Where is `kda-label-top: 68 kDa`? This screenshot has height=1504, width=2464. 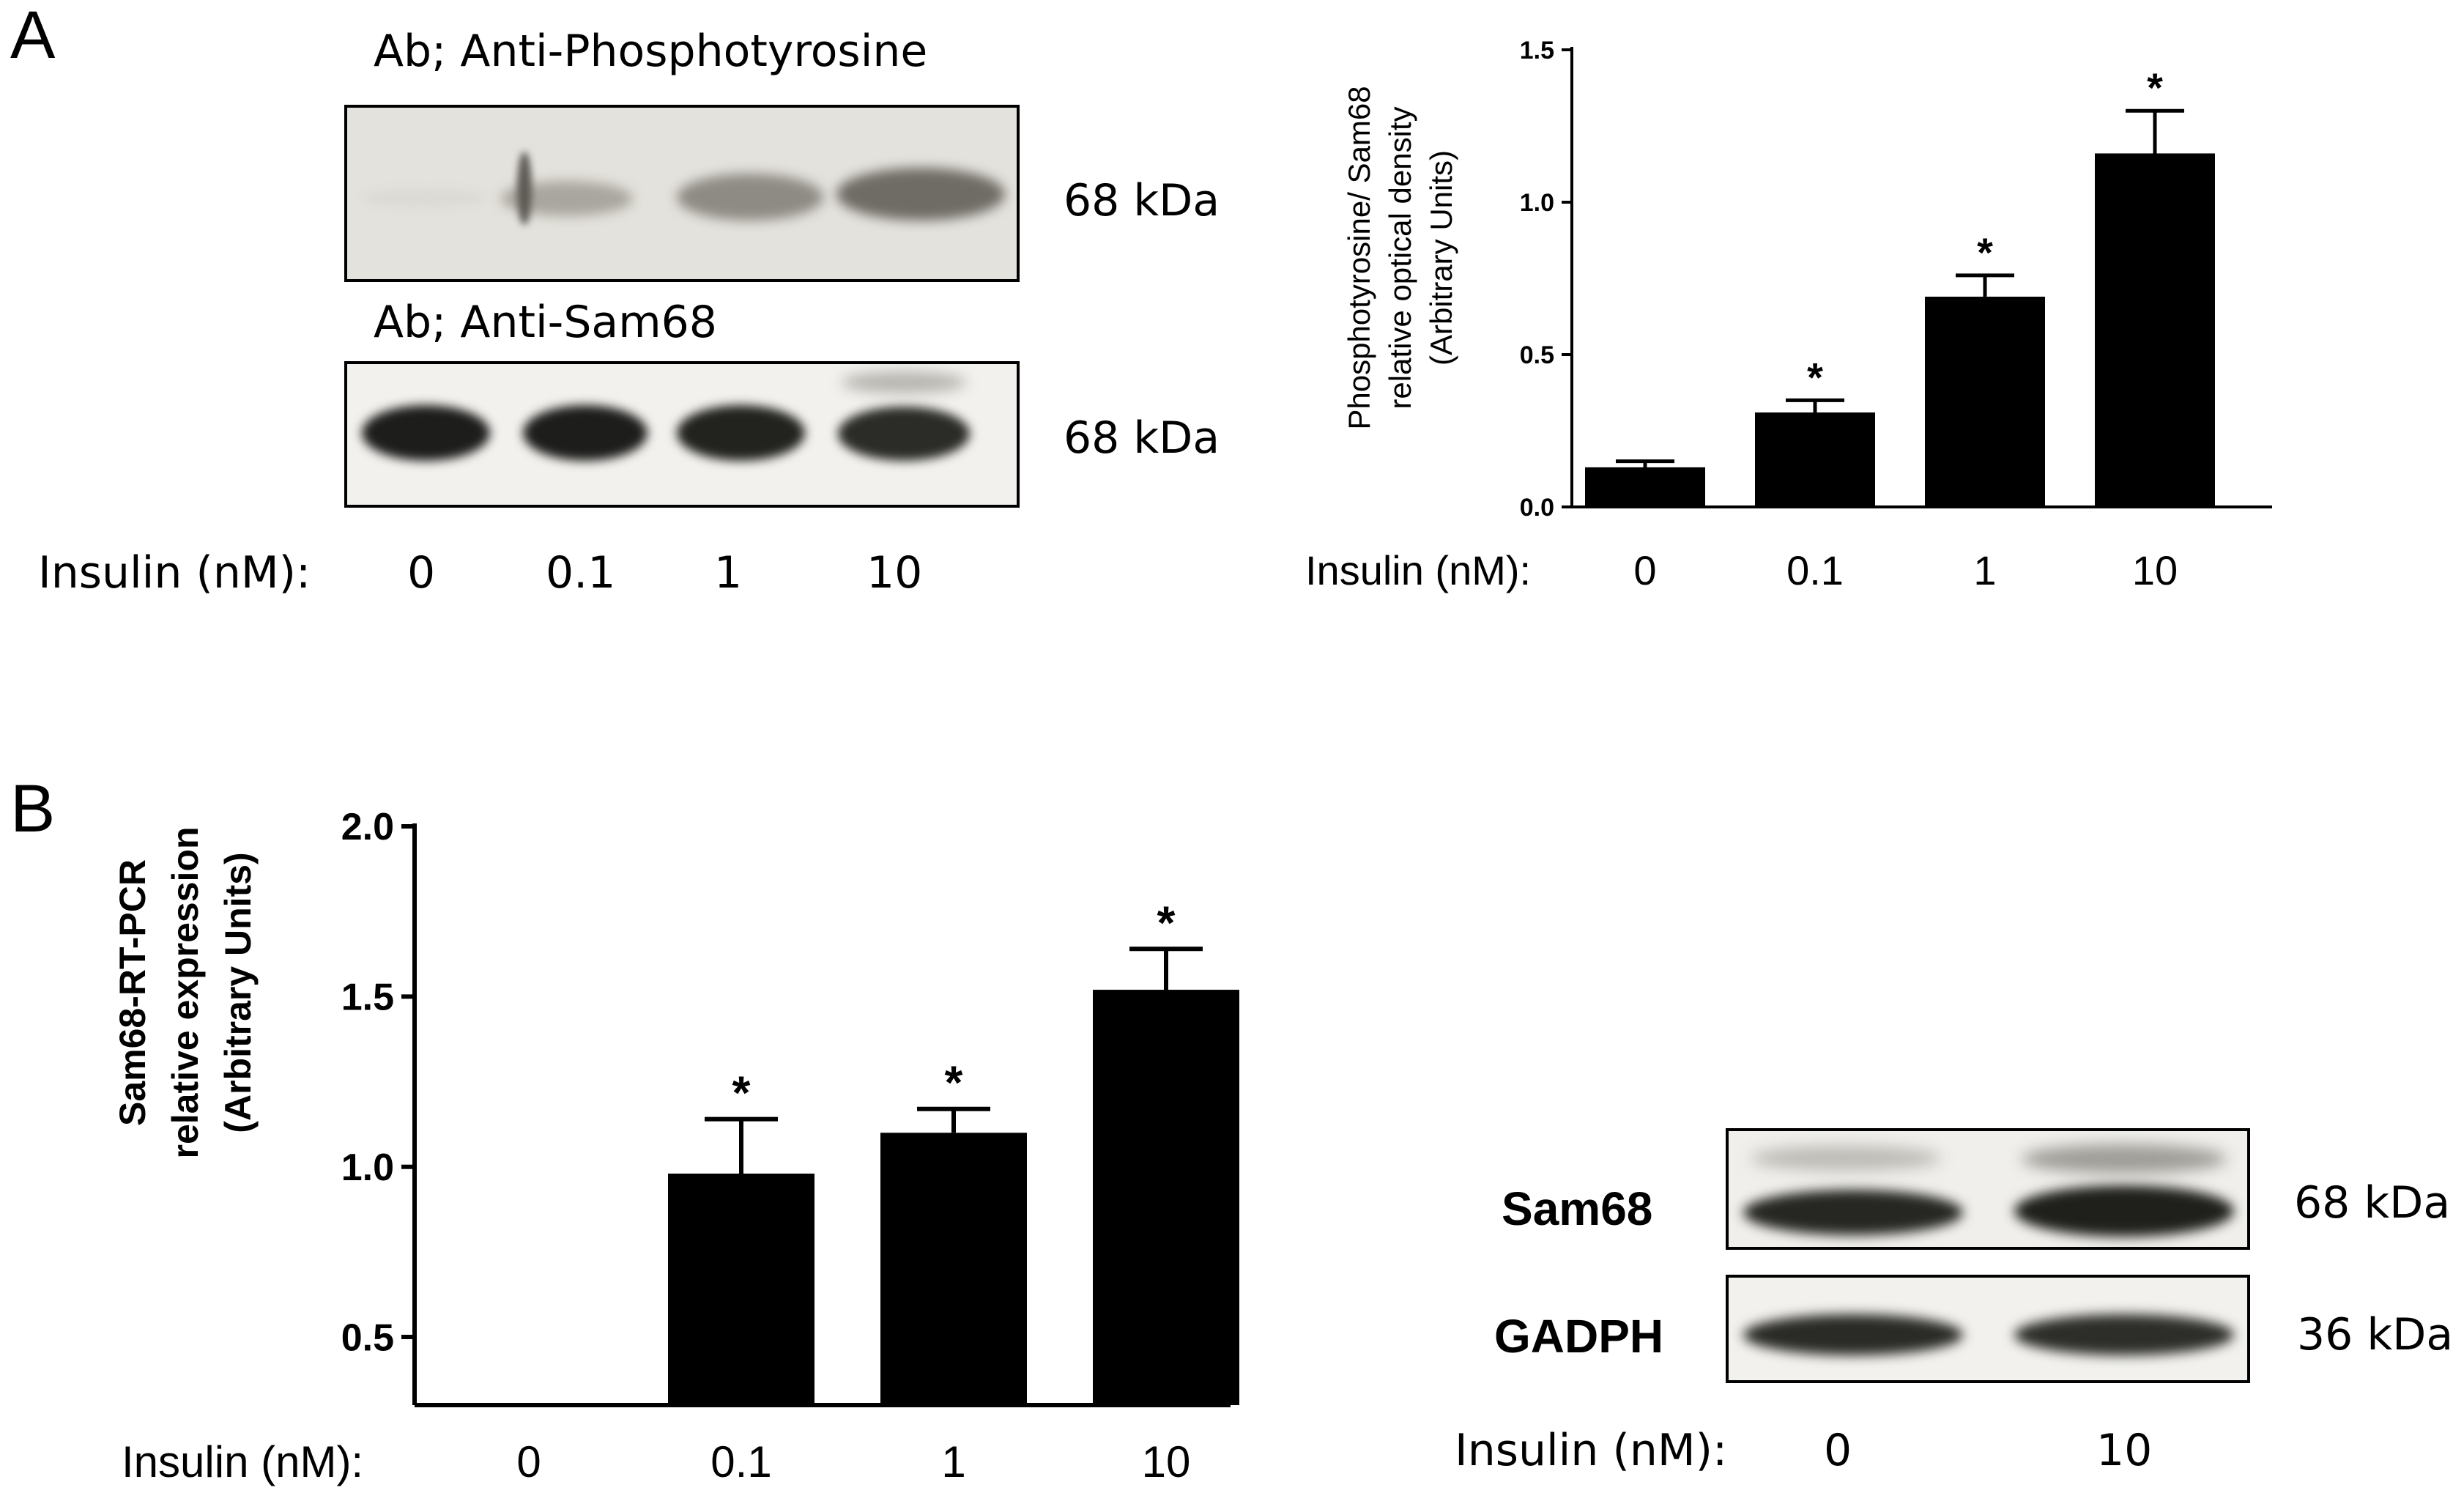
kda-label-top: 68 kDa is located at coordinates (1142, 200).